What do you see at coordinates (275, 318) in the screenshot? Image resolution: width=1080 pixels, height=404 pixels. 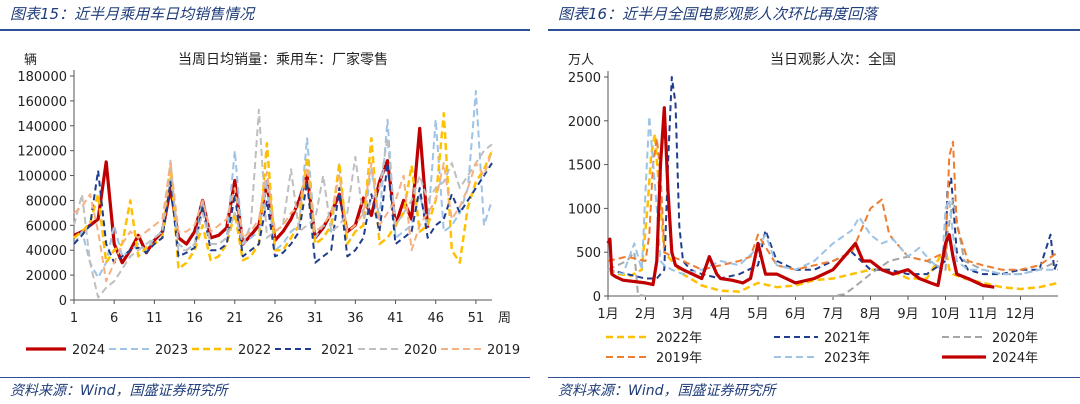 I see `x-tick-label: 26` at bounding box center [275, 318].